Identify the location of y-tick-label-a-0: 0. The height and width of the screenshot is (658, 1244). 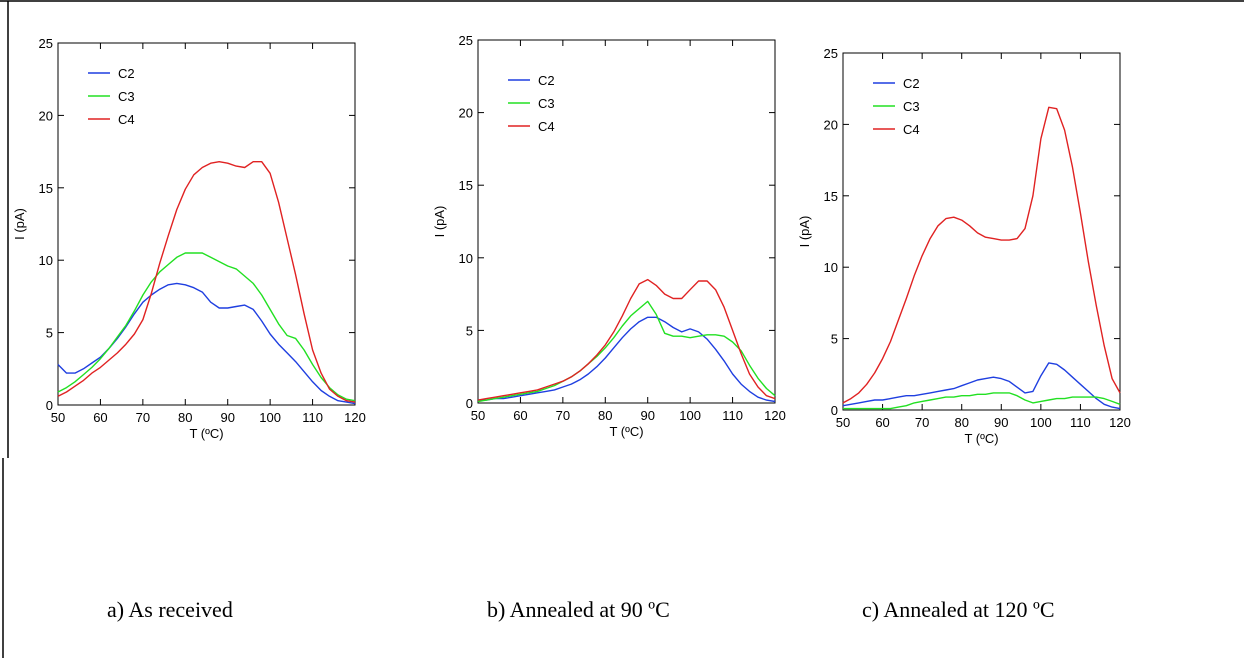
(49, 405).